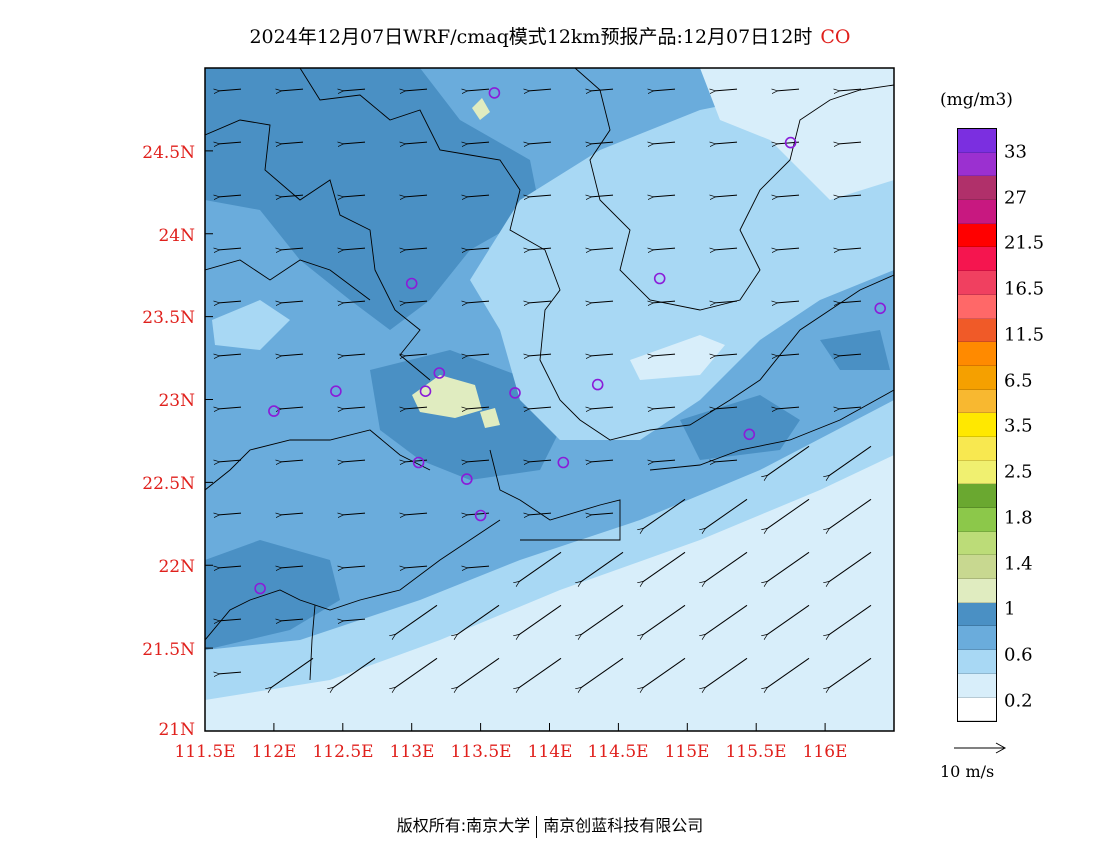 This screenshot has height=850, width=1100. I want to click on lat-label-23: 23N, so click(176, 401).